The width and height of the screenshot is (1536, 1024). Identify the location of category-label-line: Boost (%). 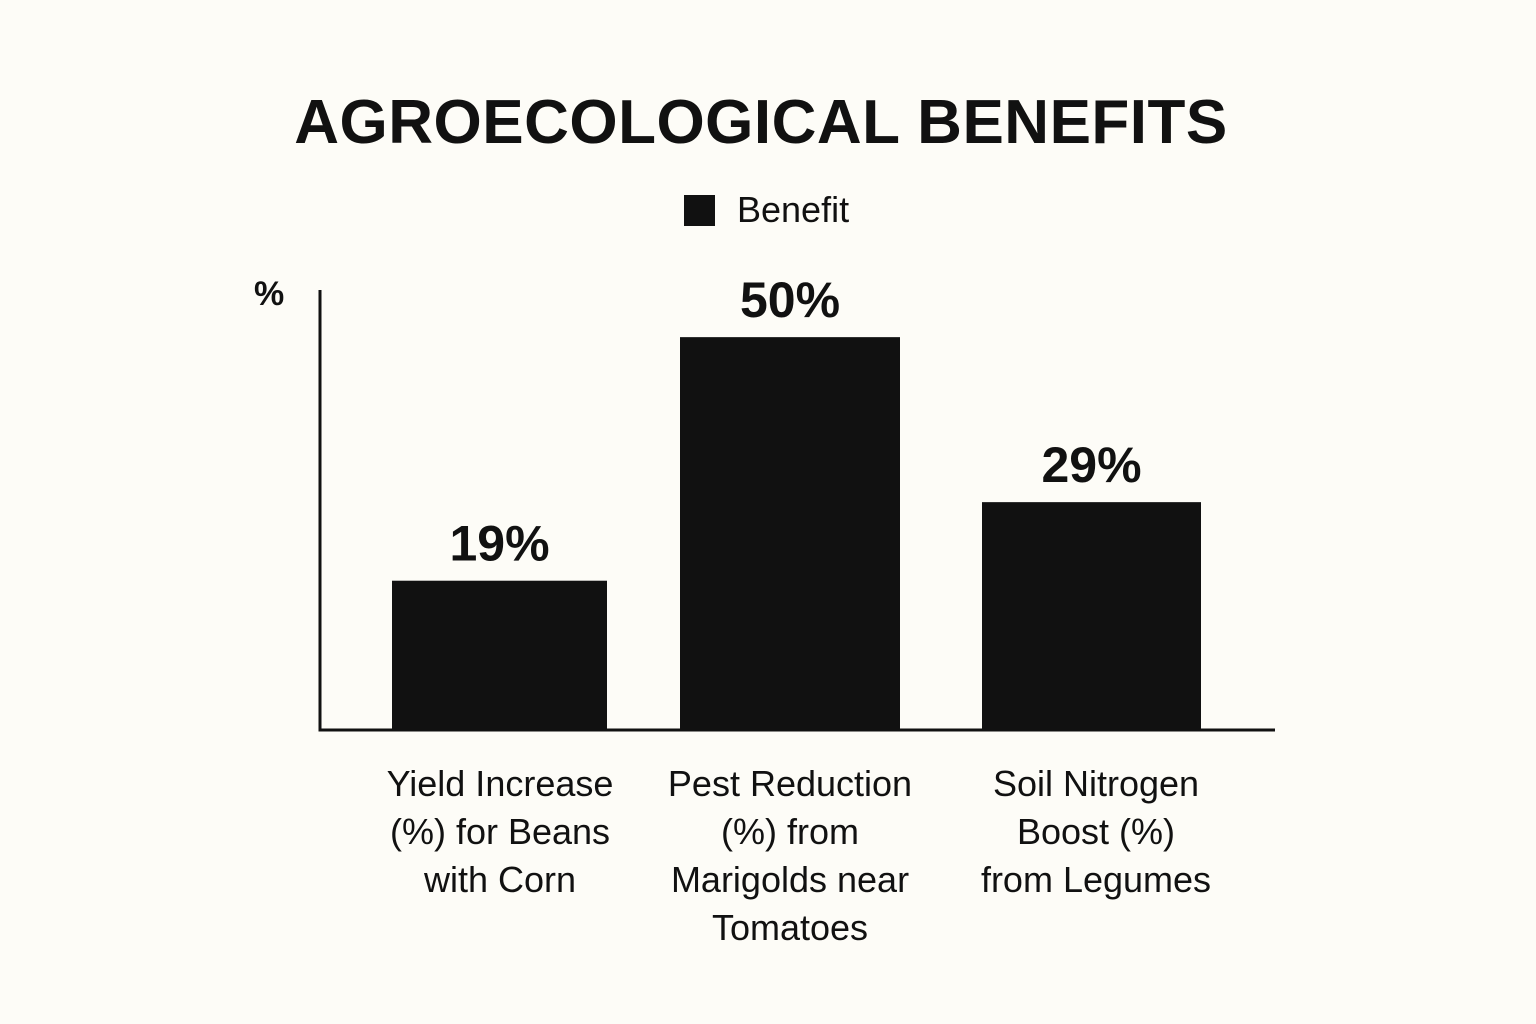
(1096, 831).